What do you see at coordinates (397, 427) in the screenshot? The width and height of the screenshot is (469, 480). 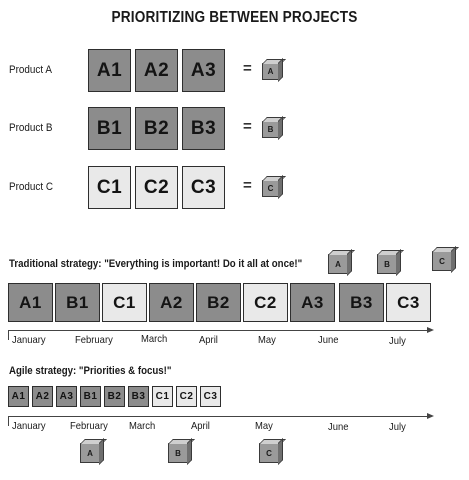 I see `agile-month-july: July` at bounding box center [397, 427].